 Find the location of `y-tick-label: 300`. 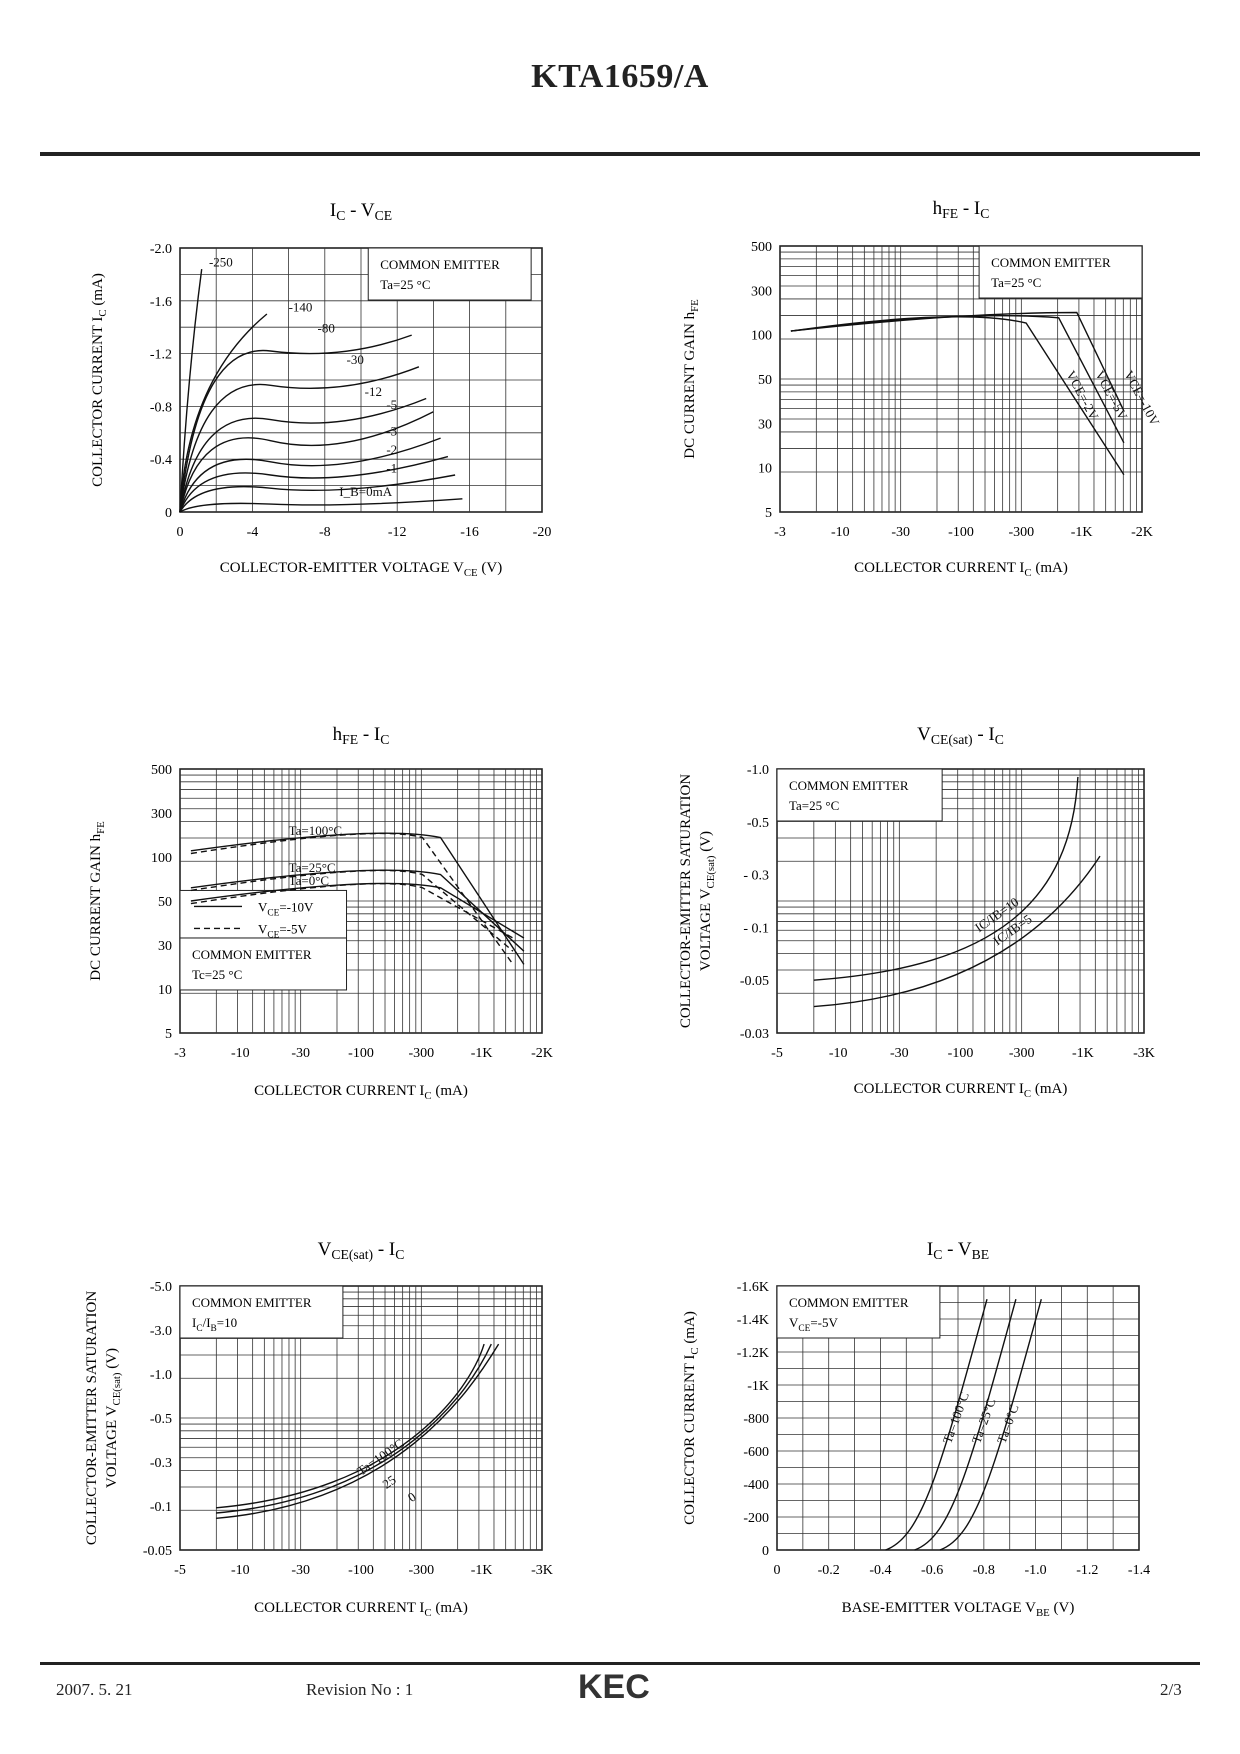

y-tick-label: 300 is located at coordinates (761, 291).